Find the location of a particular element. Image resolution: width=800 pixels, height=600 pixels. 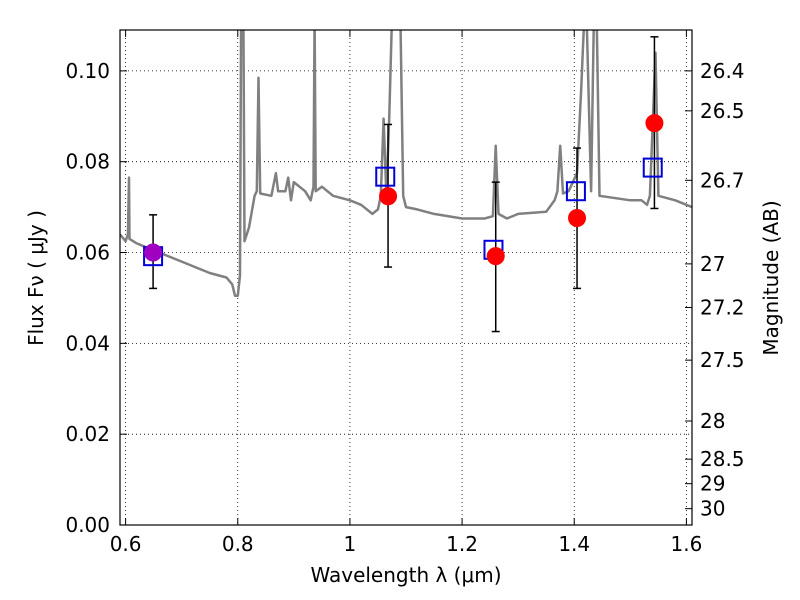

magnitude-tick-label: 27.5 is located at coordinates (722, 360).